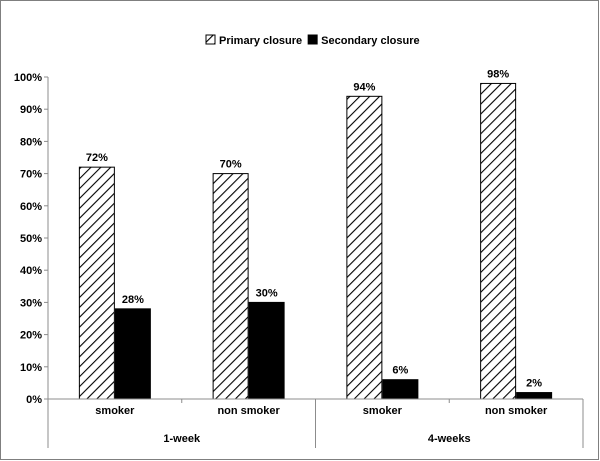 The image size is (600, 461). I want to click on y-tick-label: 10%, so click(31, 368).